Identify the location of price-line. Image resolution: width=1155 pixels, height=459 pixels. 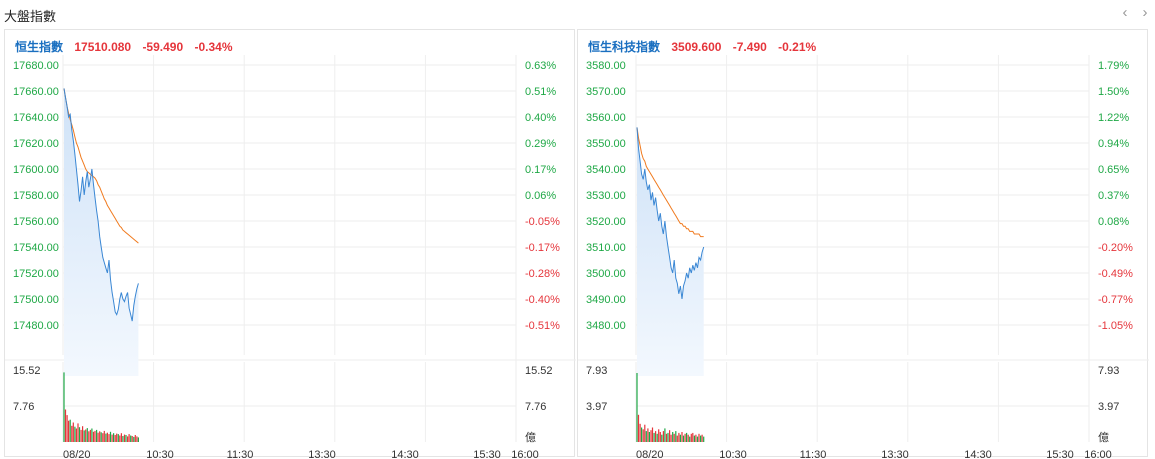
(670, 213).